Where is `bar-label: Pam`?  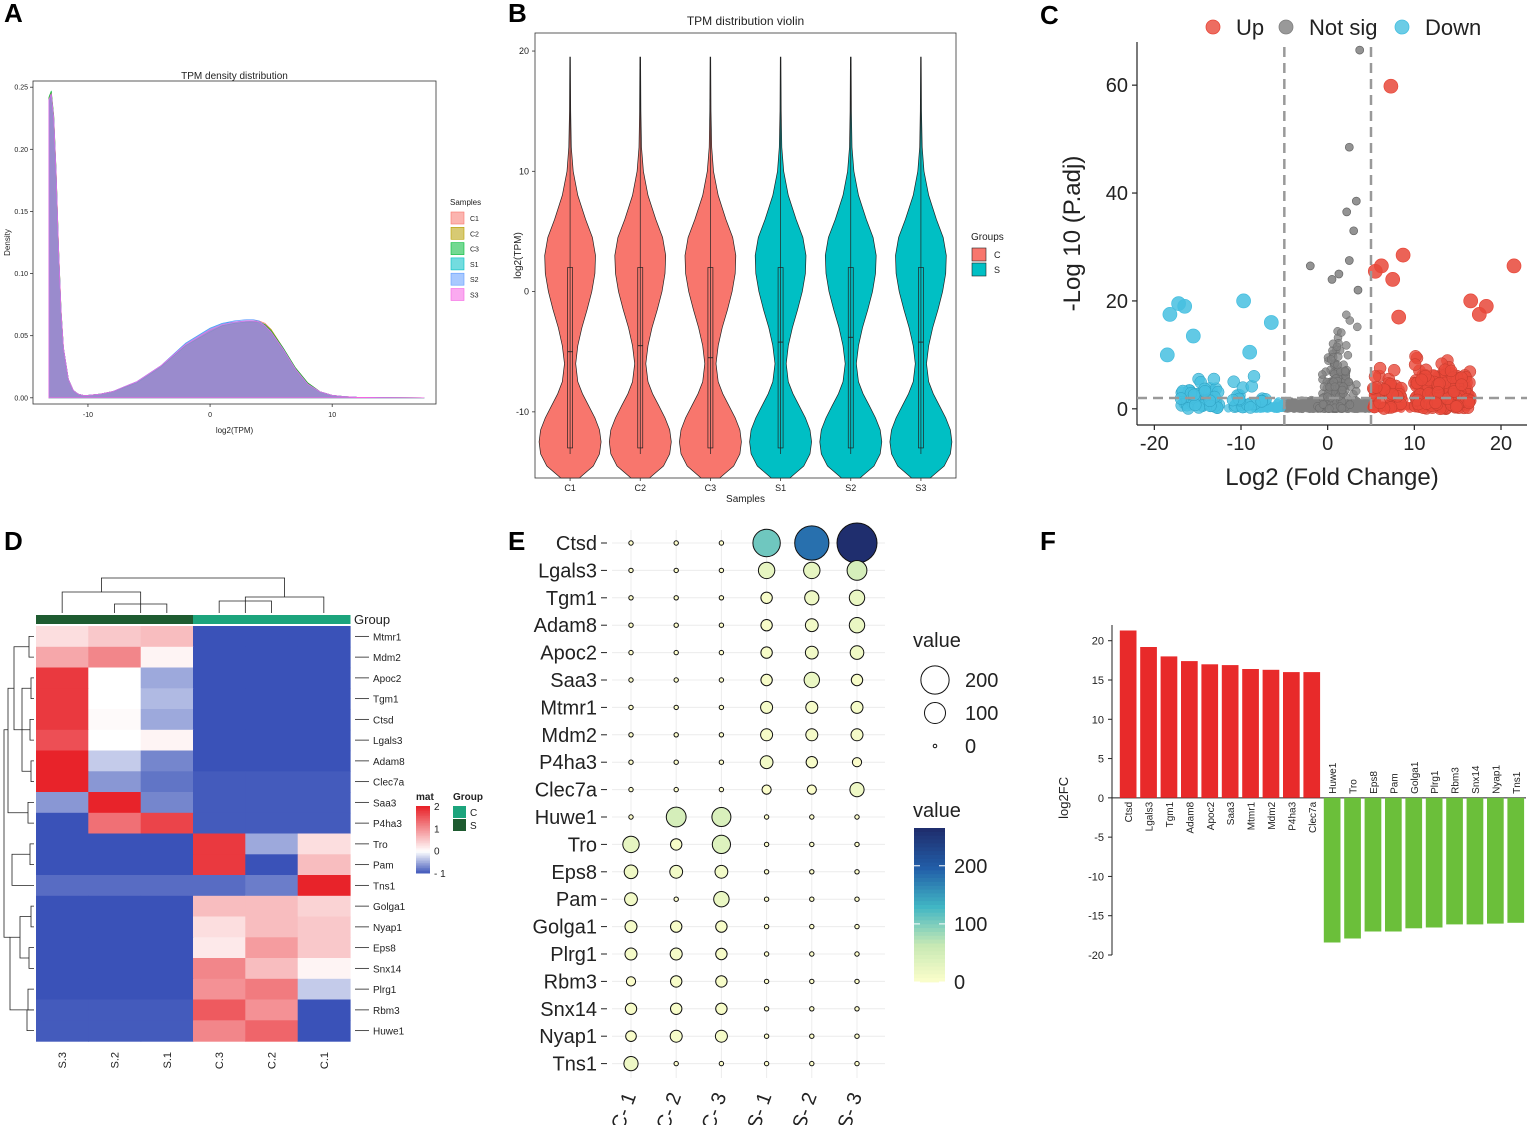
bar-label: Pam is located at coordinates (1394, 783).